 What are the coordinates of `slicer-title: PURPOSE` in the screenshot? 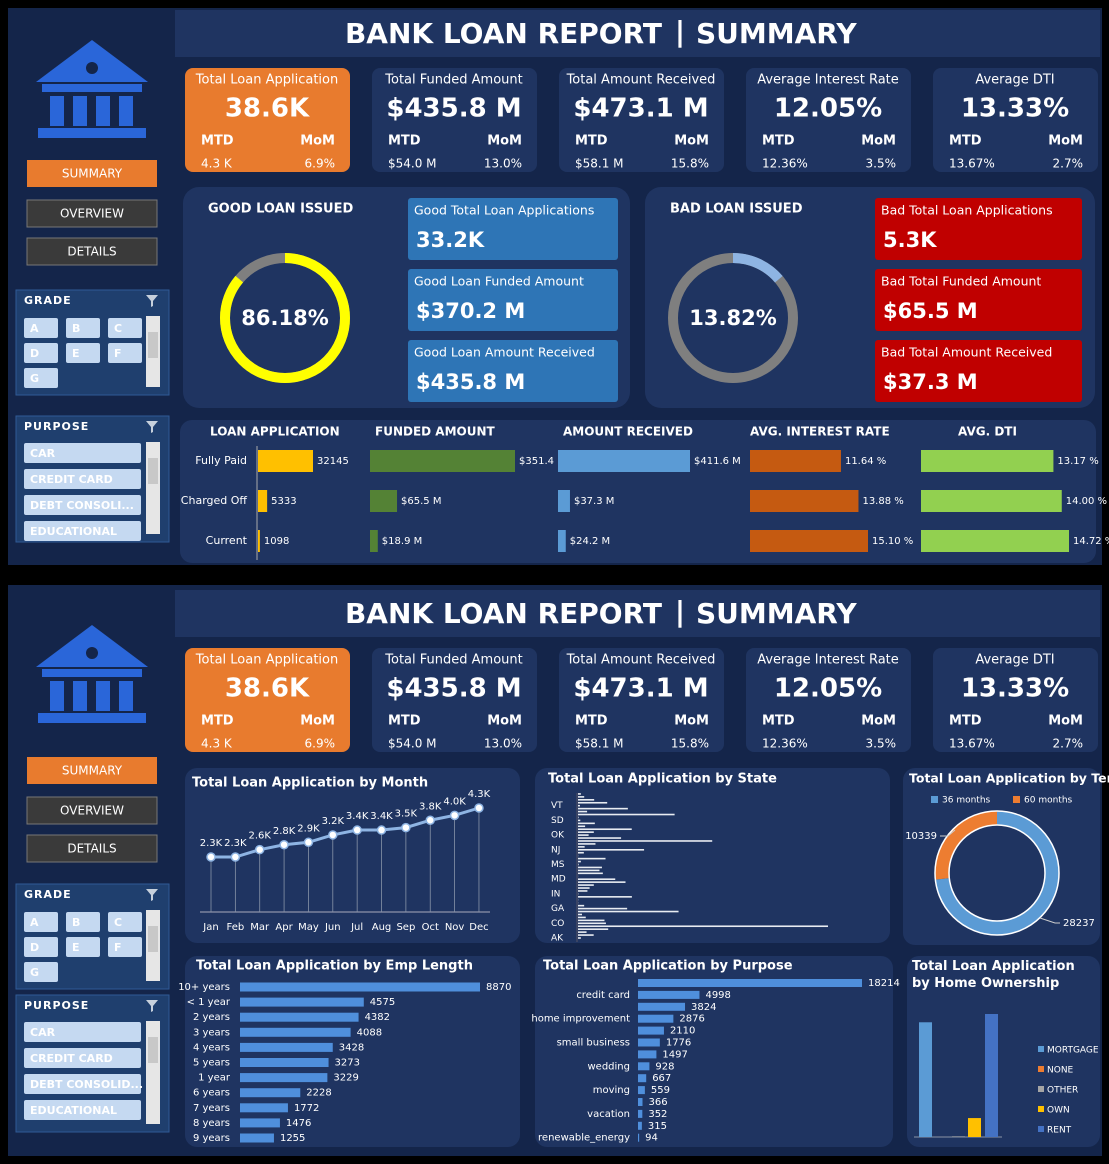 It's located at (56, 426).